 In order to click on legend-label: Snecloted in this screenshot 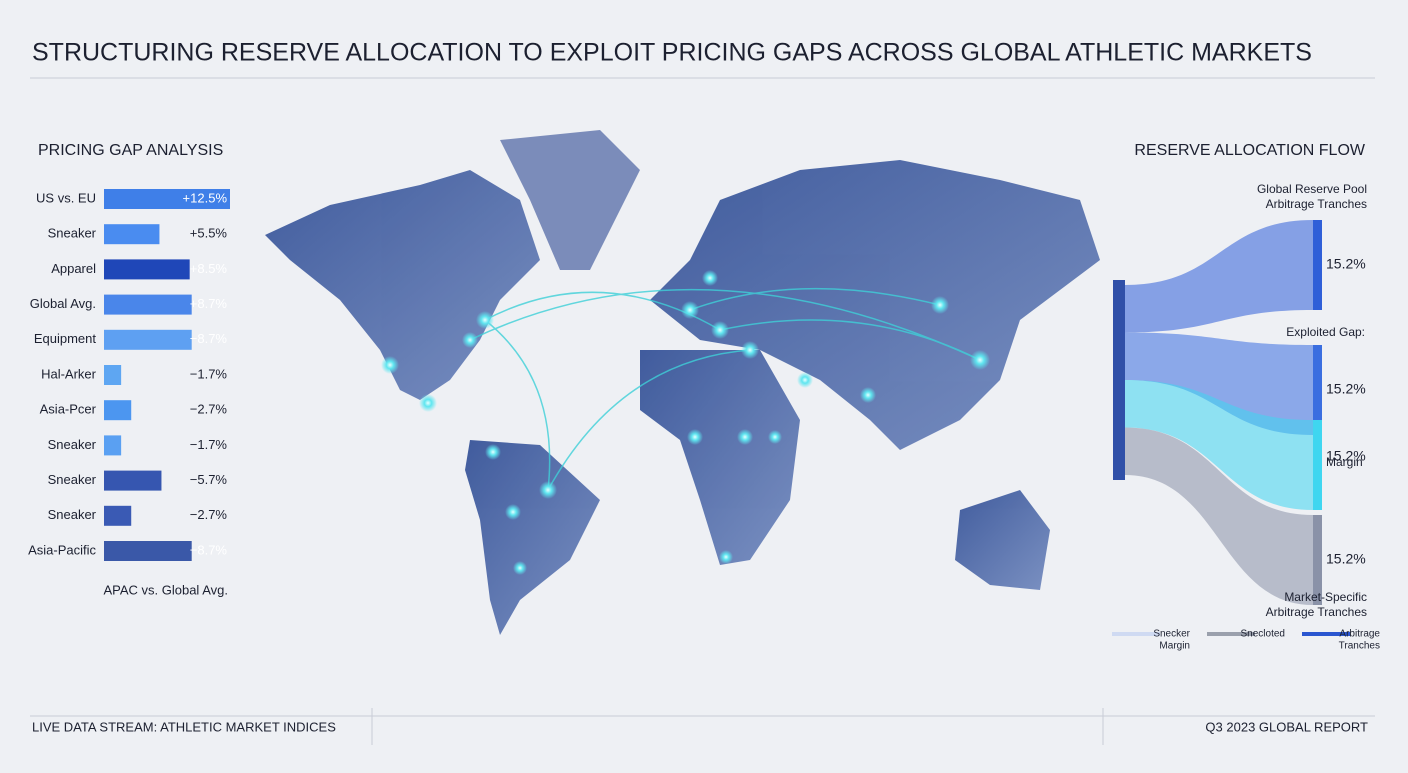, I will do `click(1263, 634)`.